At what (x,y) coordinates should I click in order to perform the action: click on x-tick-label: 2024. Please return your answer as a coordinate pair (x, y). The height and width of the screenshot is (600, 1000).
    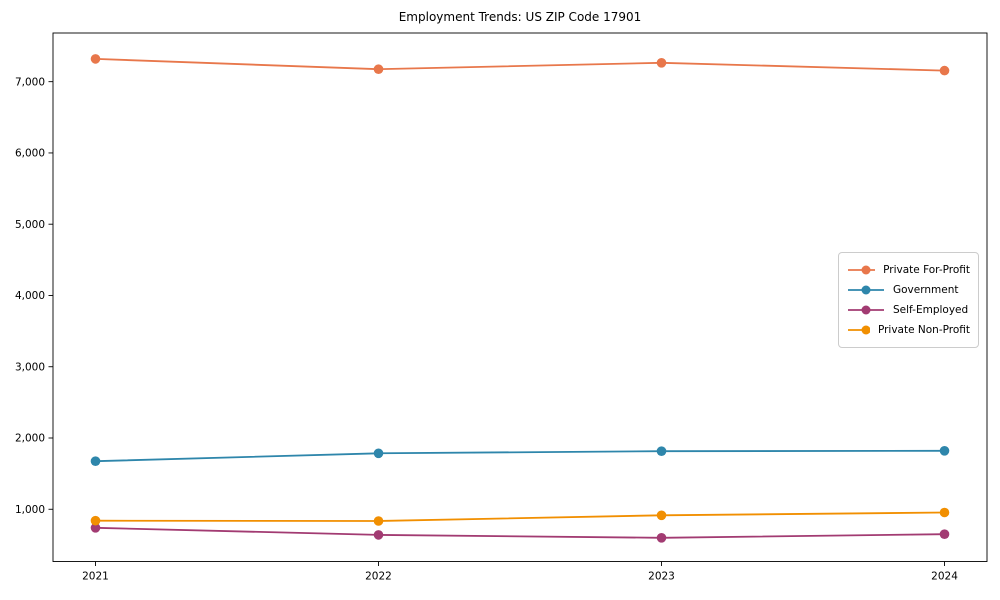
    Looking at the image, I should click on (944, 577).